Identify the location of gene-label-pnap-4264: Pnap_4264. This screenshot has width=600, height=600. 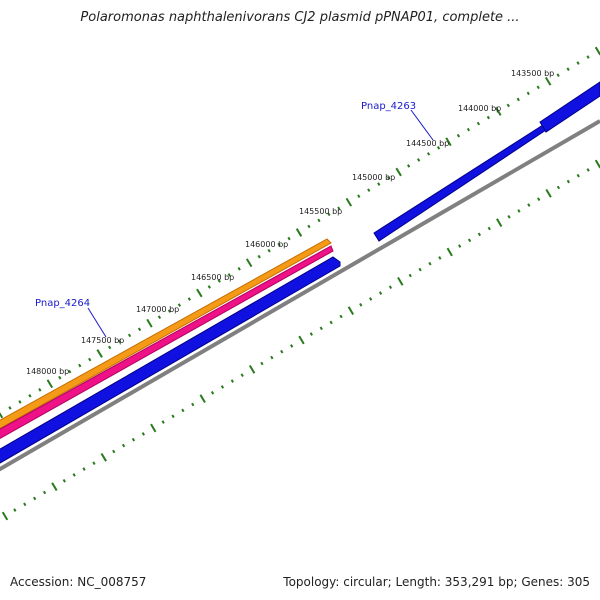
(62, 303).